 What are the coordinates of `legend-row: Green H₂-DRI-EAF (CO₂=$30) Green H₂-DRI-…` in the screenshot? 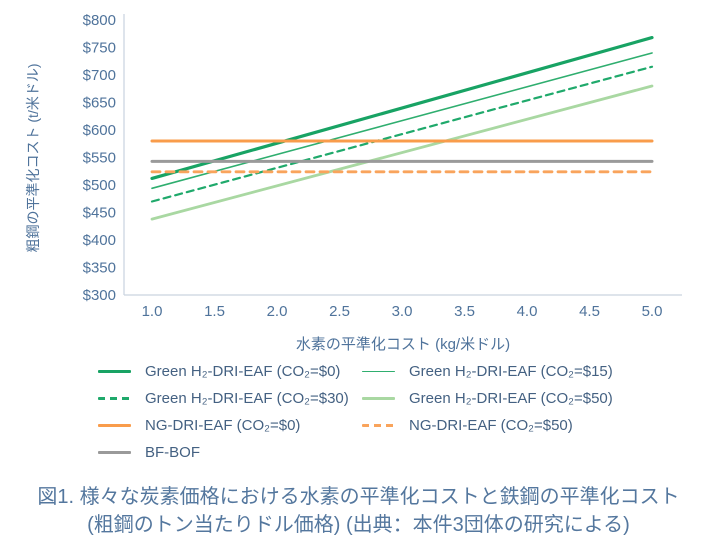 It's located at (398, 398).